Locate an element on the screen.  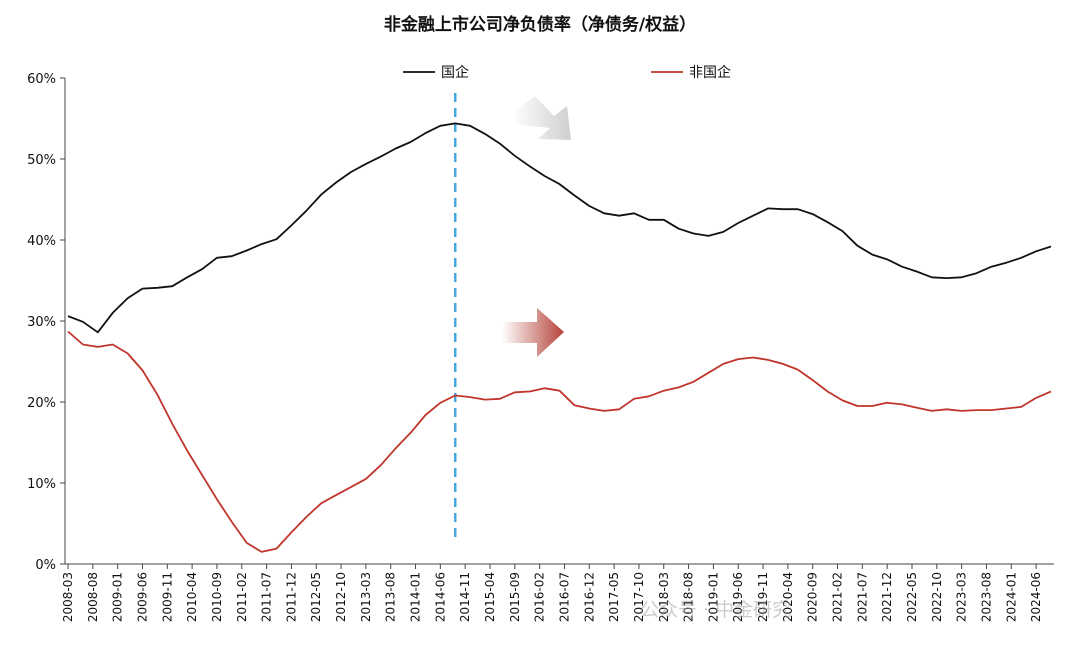
x-tick-label: 2022-05 is located at coordinates (912, 597).